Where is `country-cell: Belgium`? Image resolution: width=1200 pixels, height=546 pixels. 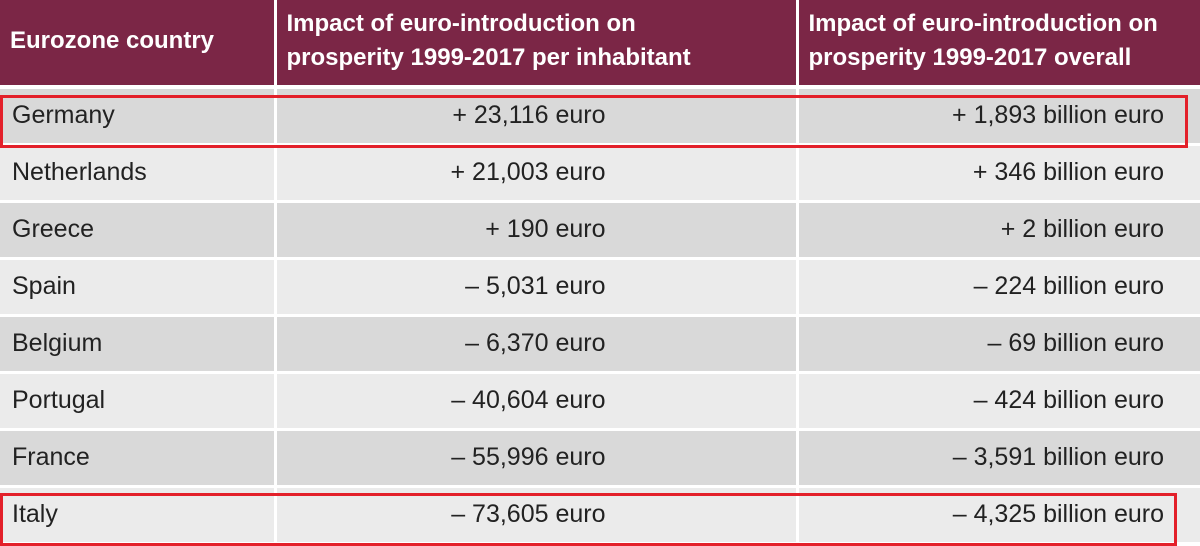
country-cell: Belgium is located at coordinates (138, 344).